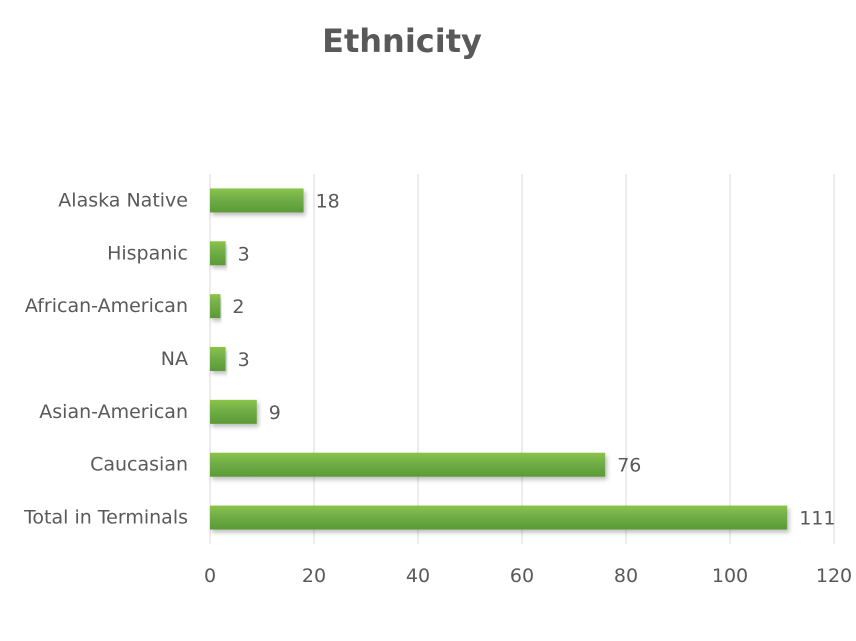 This screenshot has height=641, width=856. I want to click on x-tick-label: 80, so click(626, 576).